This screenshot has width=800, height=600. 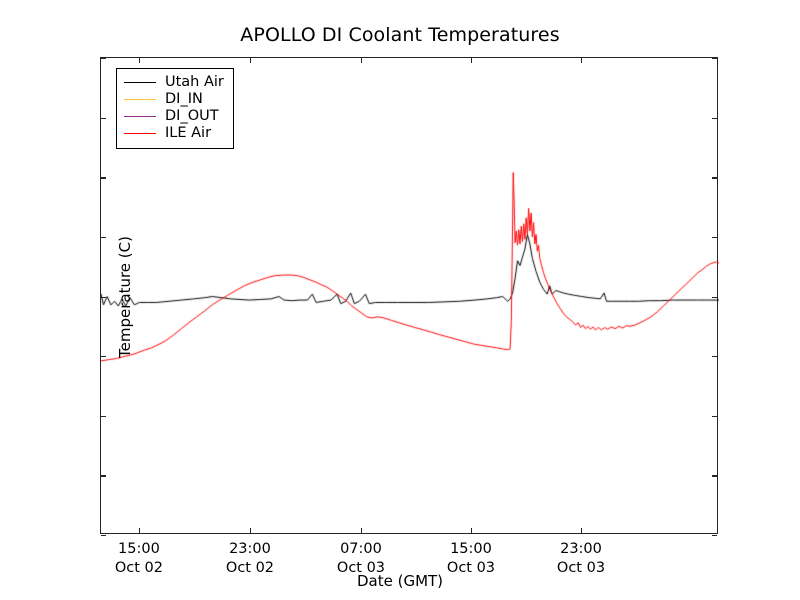 I want to click on legend-item: ILE Air, so click(x=174, y=133).